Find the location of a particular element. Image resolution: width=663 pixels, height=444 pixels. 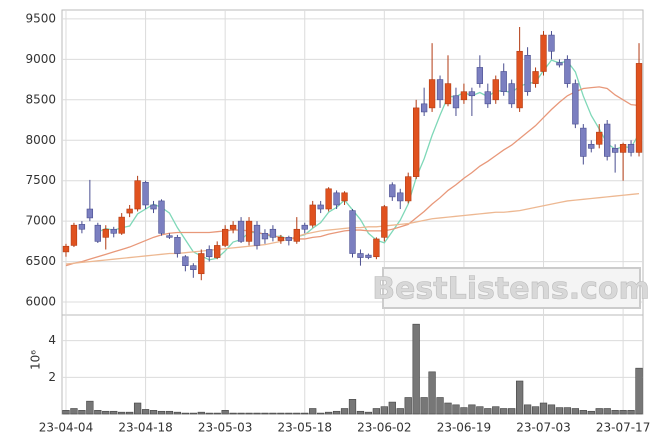

y-tick-label: 6000 is located at coordinates (40, 302).